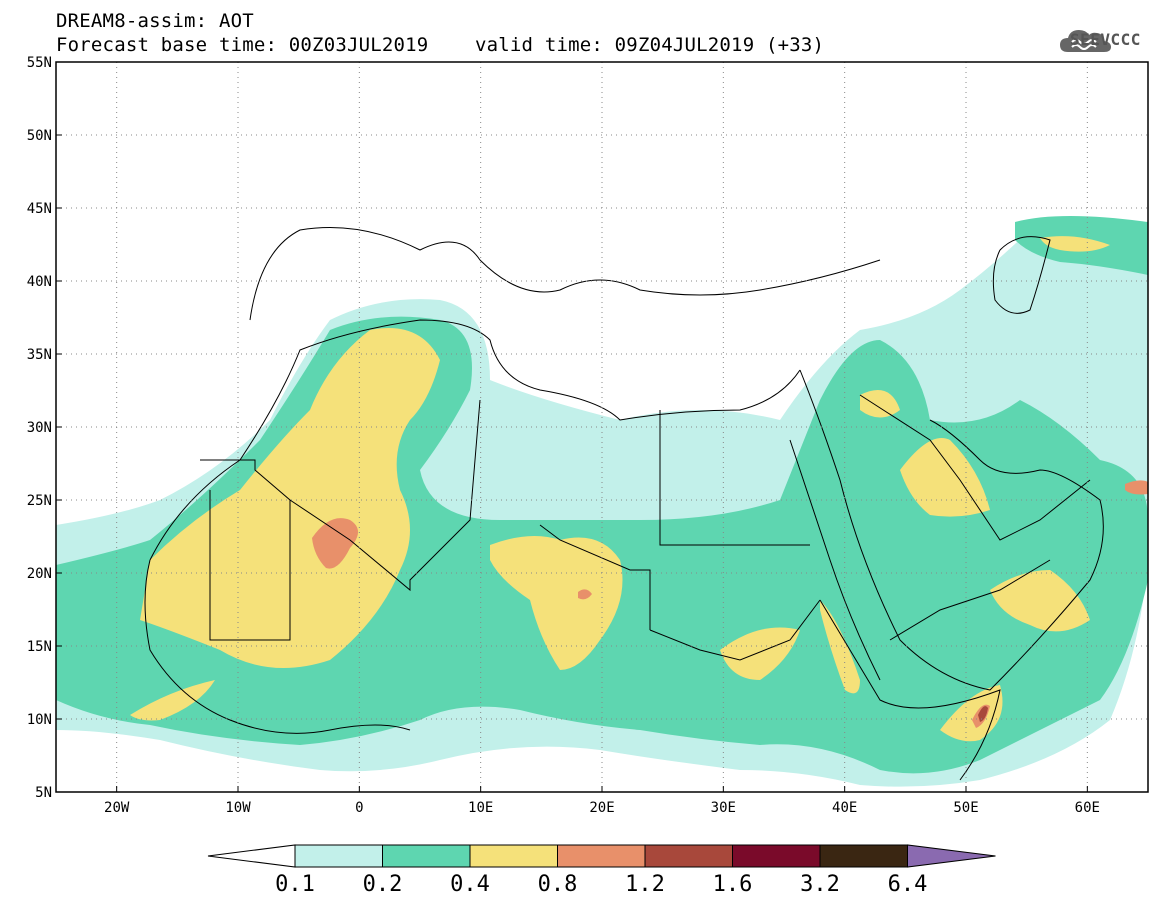  I want to click on lat-tick-label: 45N, so click(39, 209).